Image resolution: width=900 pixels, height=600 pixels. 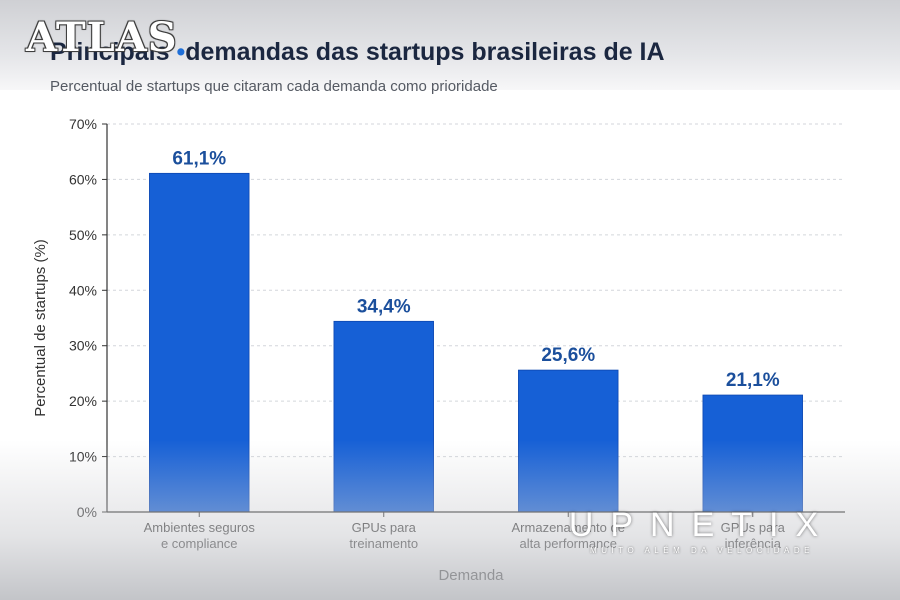 I want to click on bar-value-label: 25,6%, so click(x=568, y=355).